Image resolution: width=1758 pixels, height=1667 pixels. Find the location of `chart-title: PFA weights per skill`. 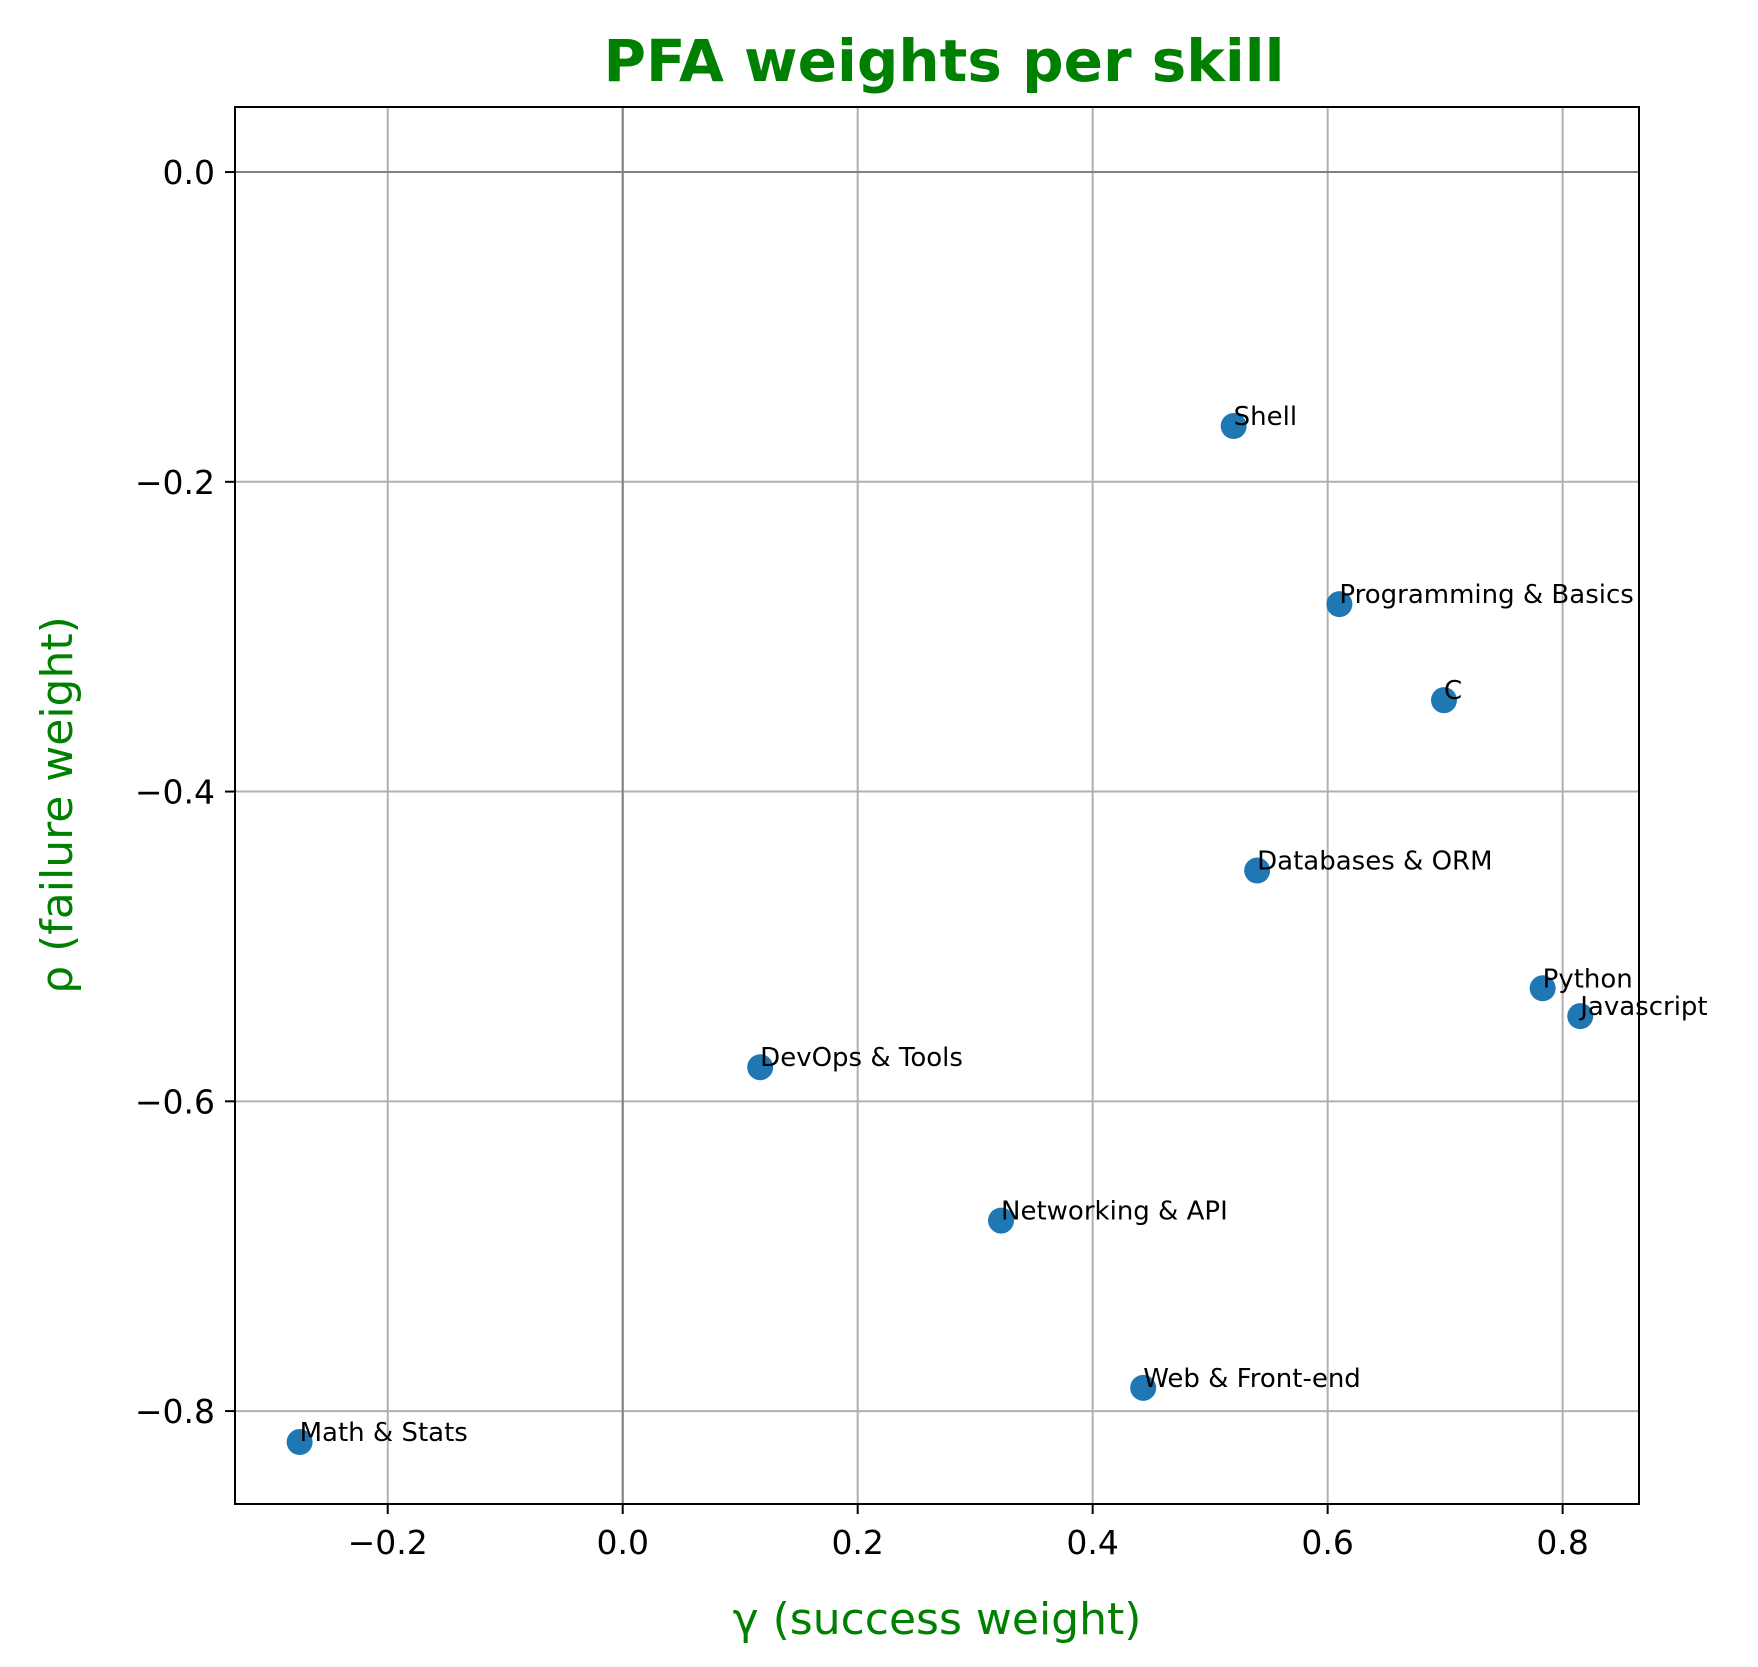

chart-title: PFA weights per skill is located at coordinates (944, 61).